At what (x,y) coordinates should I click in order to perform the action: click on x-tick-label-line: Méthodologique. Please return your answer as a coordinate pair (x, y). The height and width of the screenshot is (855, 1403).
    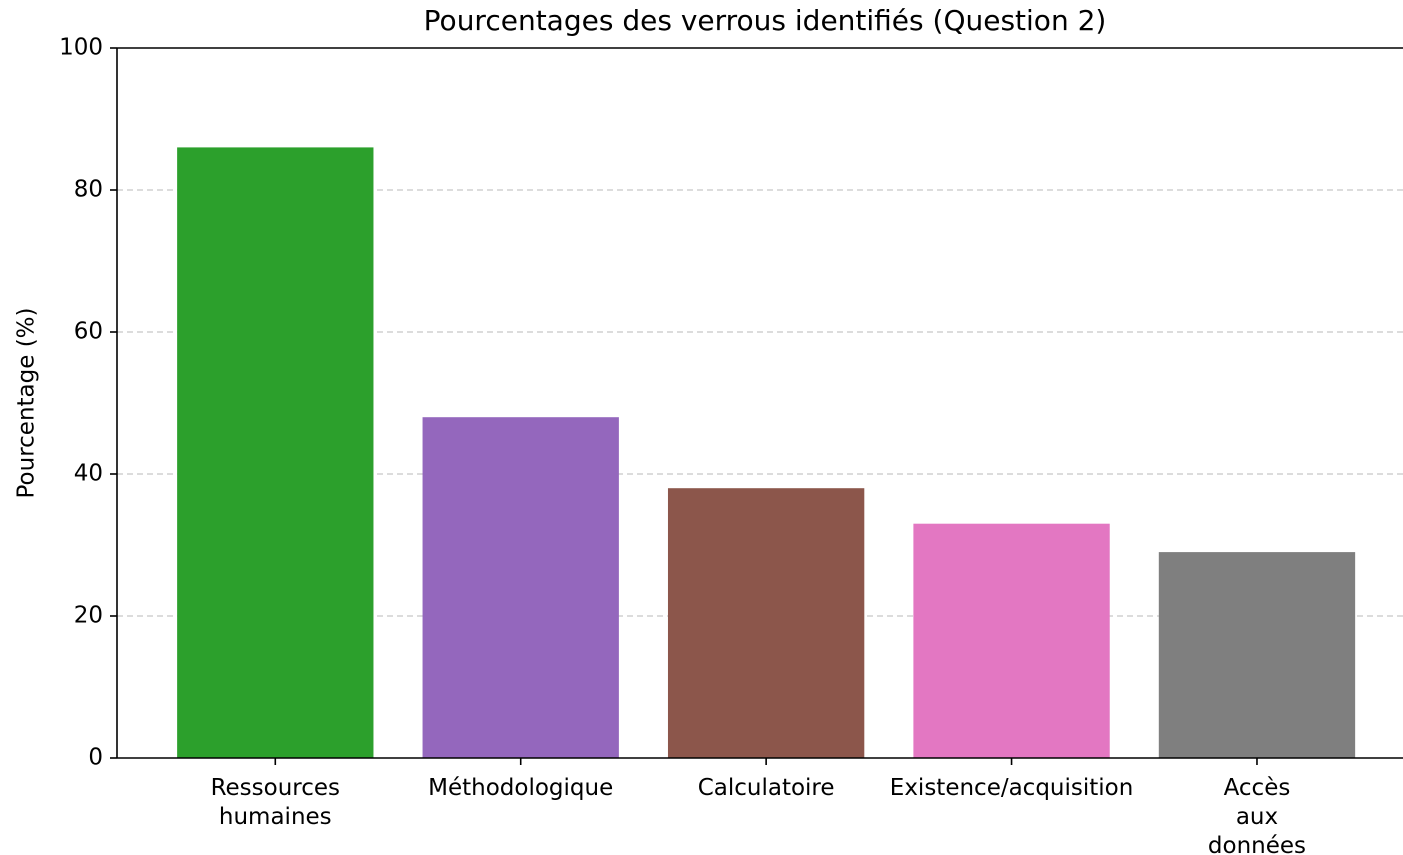
    Looking at the image, I should click on (520, 788).